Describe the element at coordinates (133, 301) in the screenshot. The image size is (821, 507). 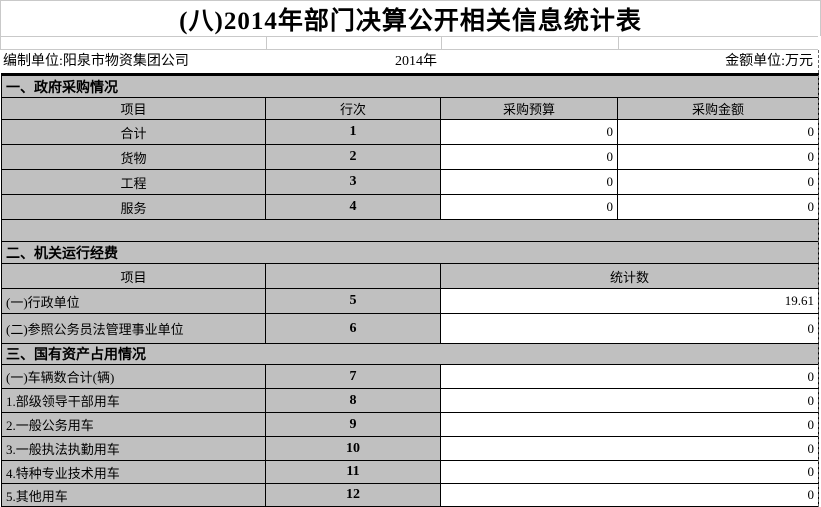
I see `cell-item: (一)行政单位` at that location.